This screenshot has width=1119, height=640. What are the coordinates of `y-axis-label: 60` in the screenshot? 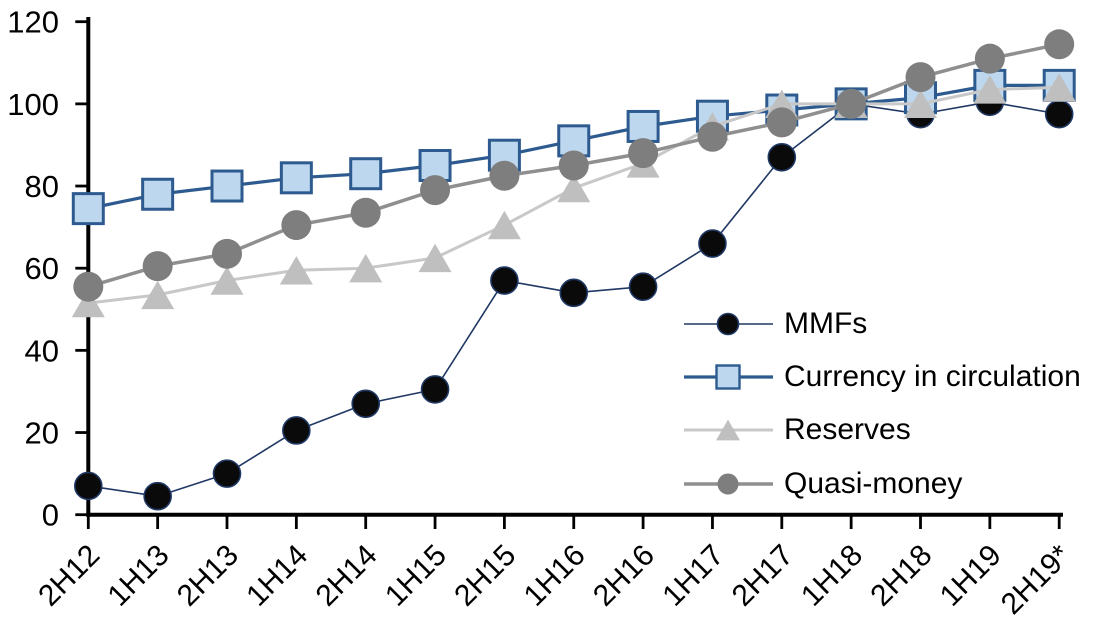 It's located at (42, 268).